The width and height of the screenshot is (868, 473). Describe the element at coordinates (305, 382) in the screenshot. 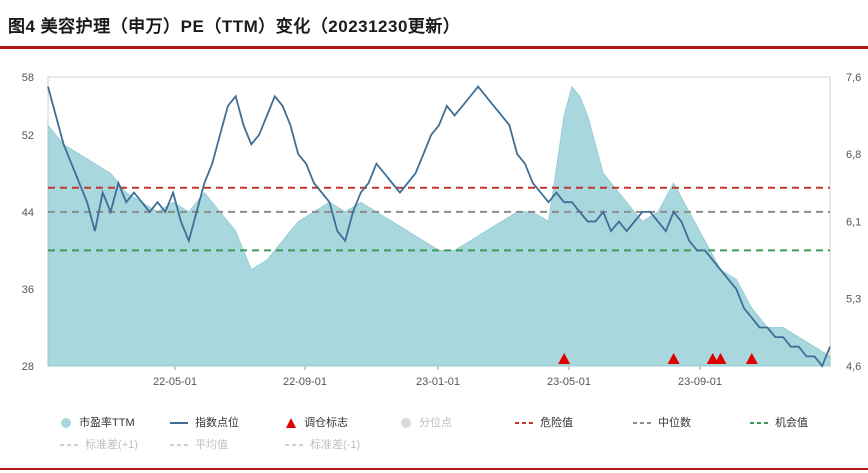

I see `x-tick-label: 22-09-01` at that location.